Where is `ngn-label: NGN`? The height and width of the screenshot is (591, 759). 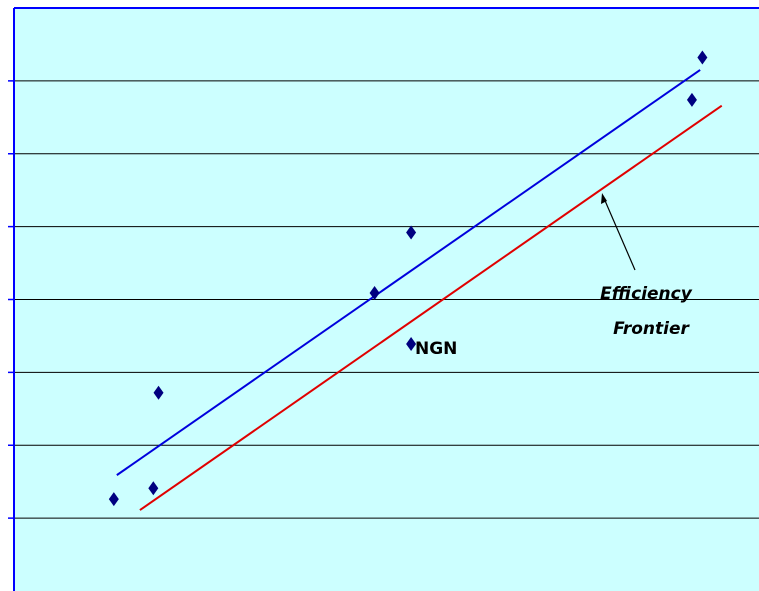
ngn-label: NGN is located at coordinates (436, 349).